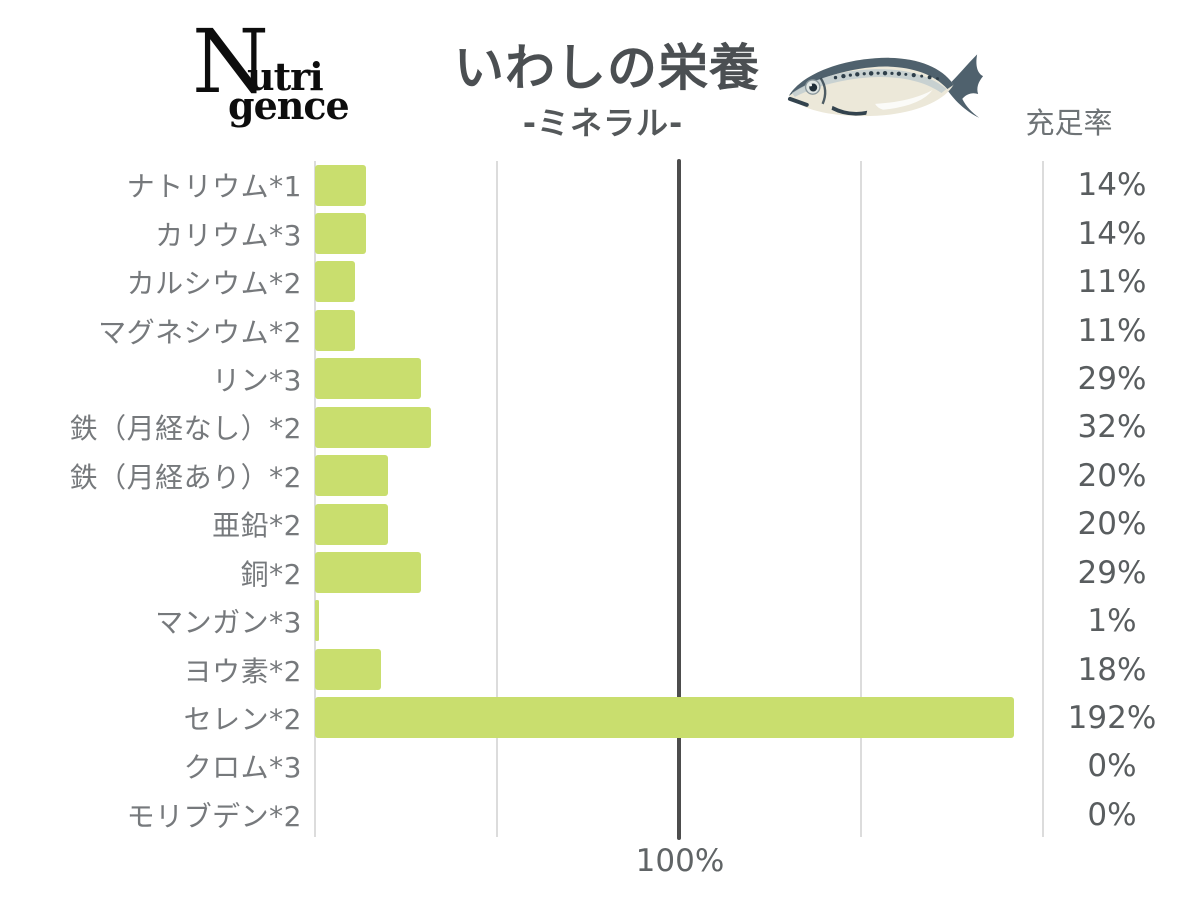 This screenshot has width=1200, height=900. Describe the element at coordinates (680, 861) in the screenshot. I see `reference-tick-label: 100%` at that location.